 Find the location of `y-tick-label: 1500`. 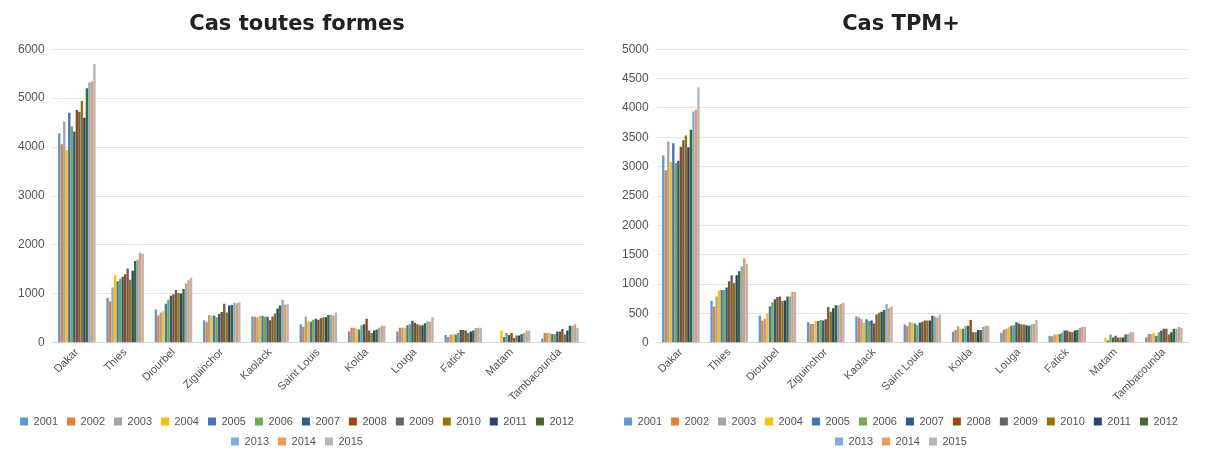

y-tick-label: 1500 is located at coordinates (635, 254).